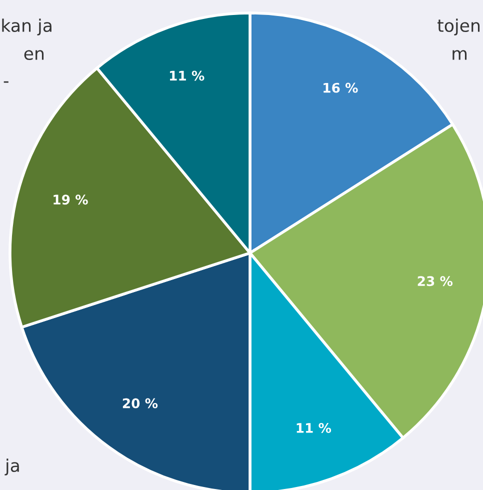 This screenshot has width=483, height=490. I want to click on text: m, so click(459, 55).